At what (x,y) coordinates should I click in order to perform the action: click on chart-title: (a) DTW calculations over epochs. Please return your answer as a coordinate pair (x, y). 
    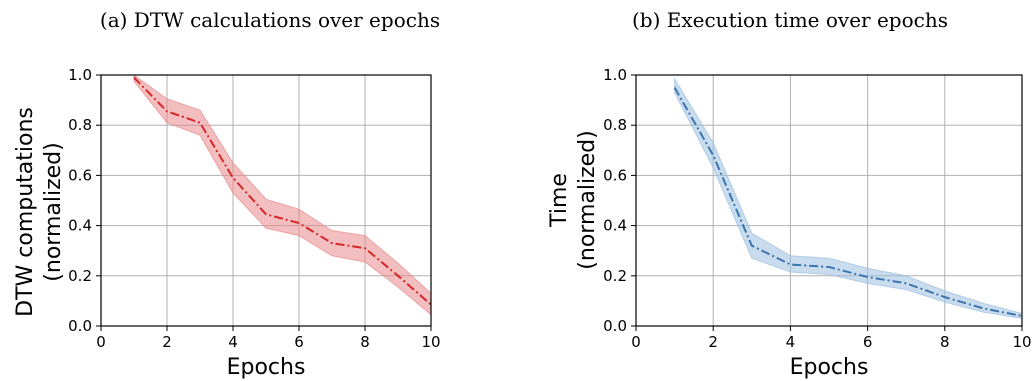
    Looking at the image, I should click on (270, 20).